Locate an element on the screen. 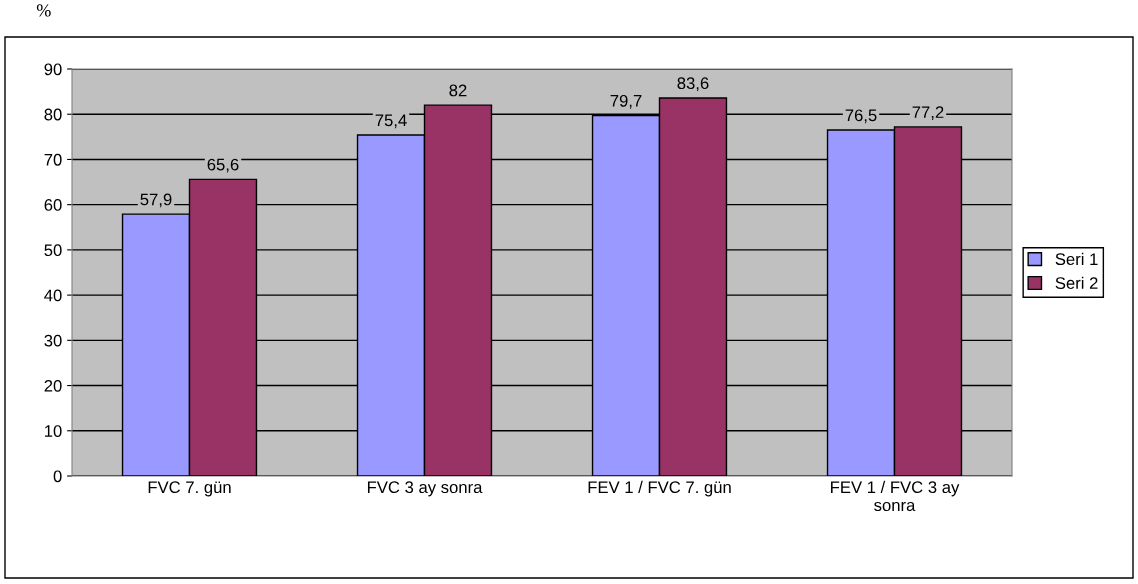 Image resolution: width=1138 pixels, height=584 pixels. y-axis-title: % is located at coordinates (43, 10).